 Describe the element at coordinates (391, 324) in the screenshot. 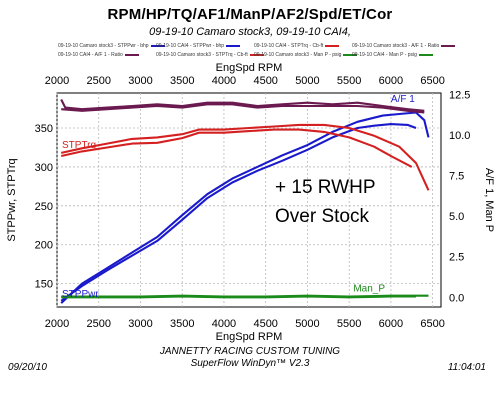

I see `x-tick-label-bottom: 6000` at that location.